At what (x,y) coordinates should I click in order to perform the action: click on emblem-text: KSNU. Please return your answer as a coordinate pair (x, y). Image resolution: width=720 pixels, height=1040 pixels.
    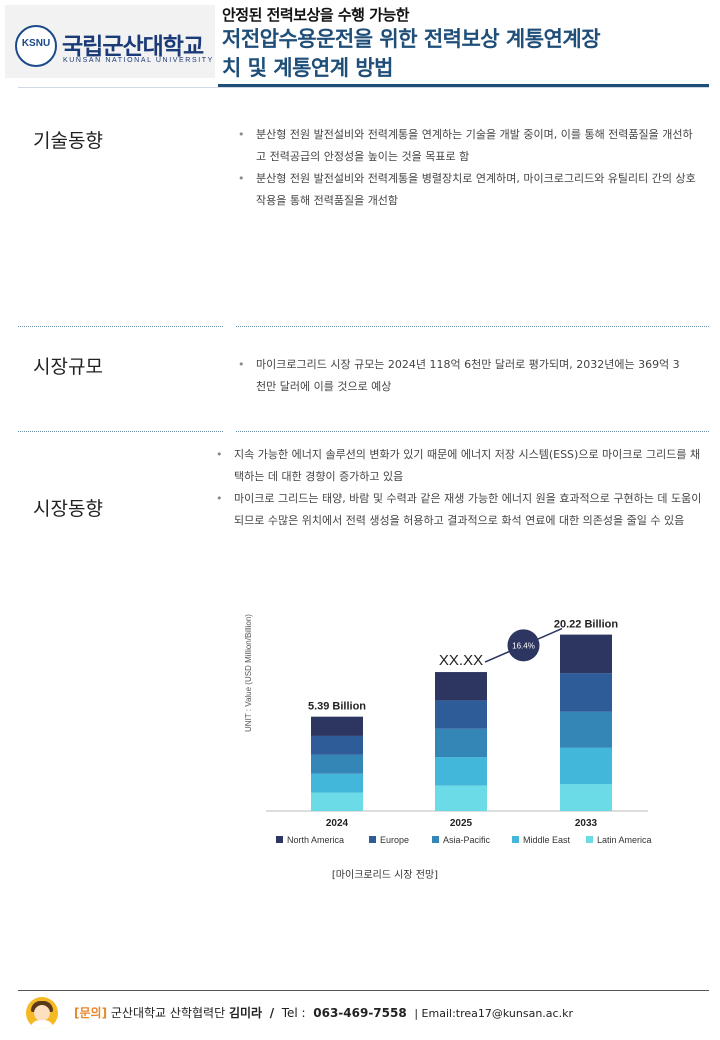
    Looking at the image, I should click on (36, 43).